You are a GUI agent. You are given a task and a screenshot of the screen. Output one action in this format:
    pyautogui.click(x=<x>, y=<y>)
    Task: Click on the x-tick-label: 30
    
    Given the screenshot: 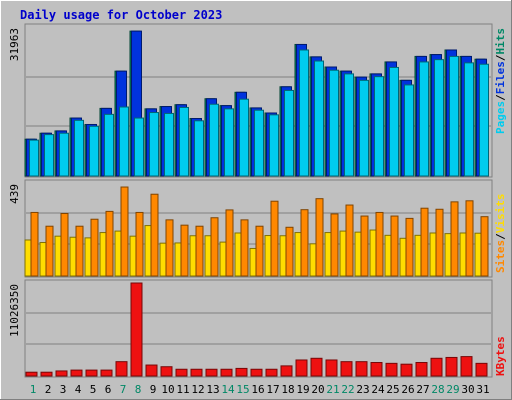 What is the action you would take?
    pyautogui.click(x=467, y=389)
    